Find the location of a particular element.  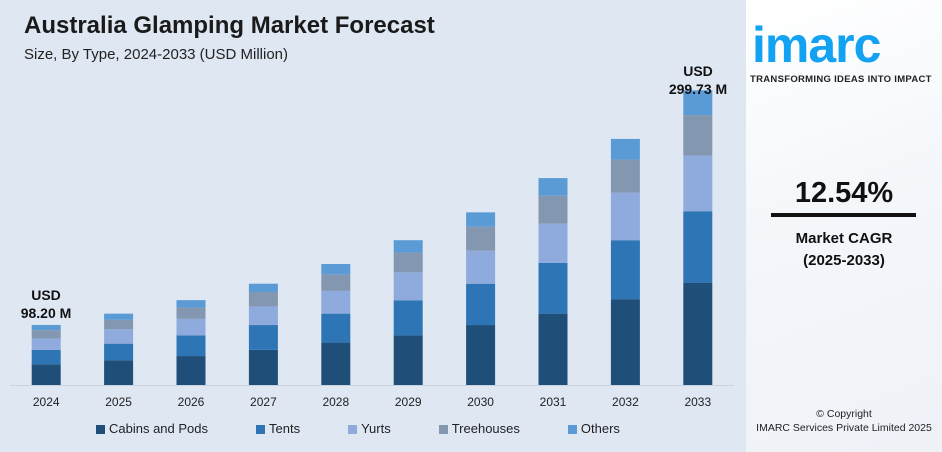

bar-2029-others is located at coordinates (408, 246).